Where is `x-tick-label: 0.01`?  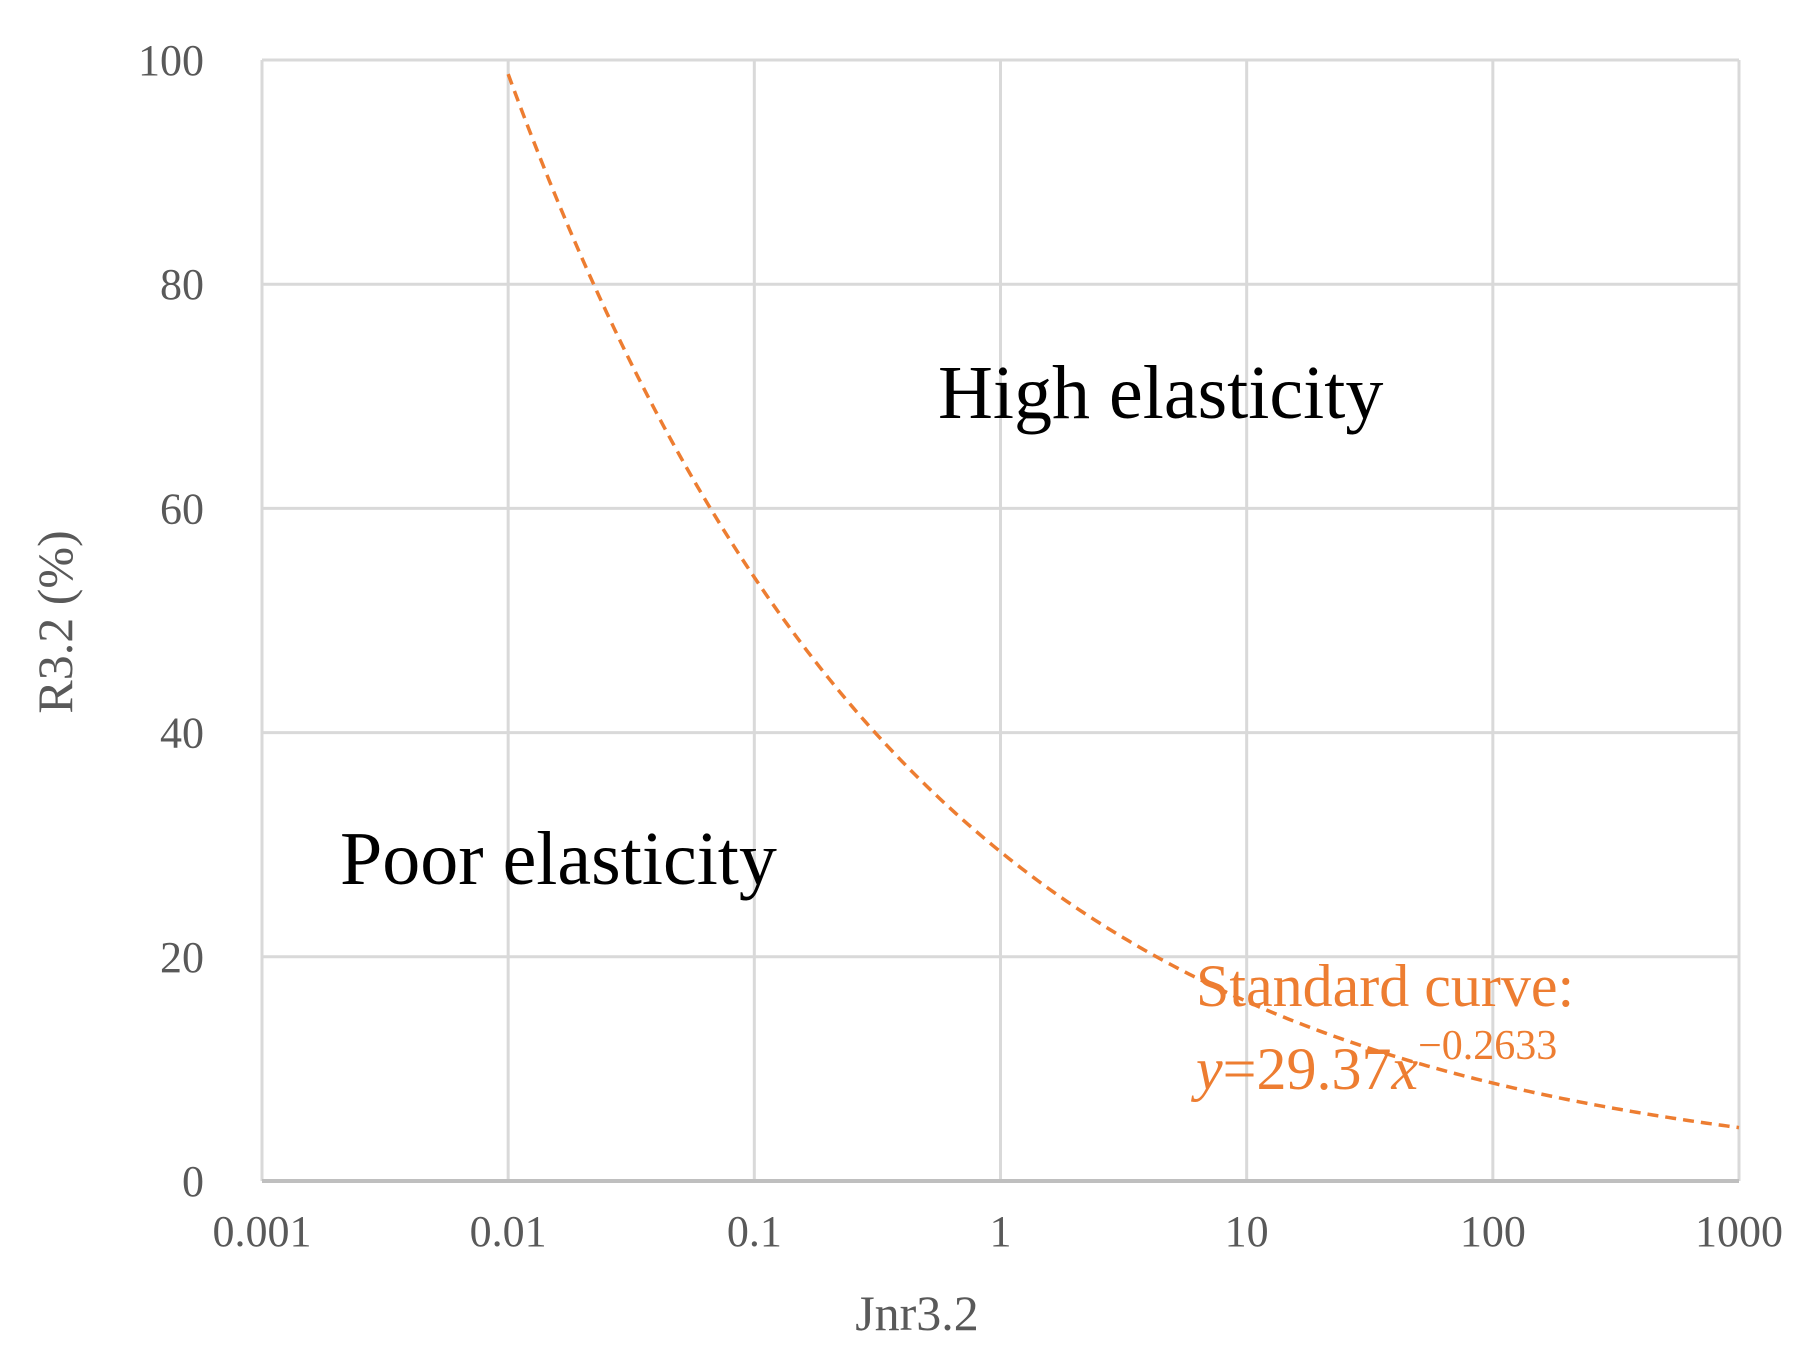
x-tick-label: 0.01 is located at coordinates (508, 1231).